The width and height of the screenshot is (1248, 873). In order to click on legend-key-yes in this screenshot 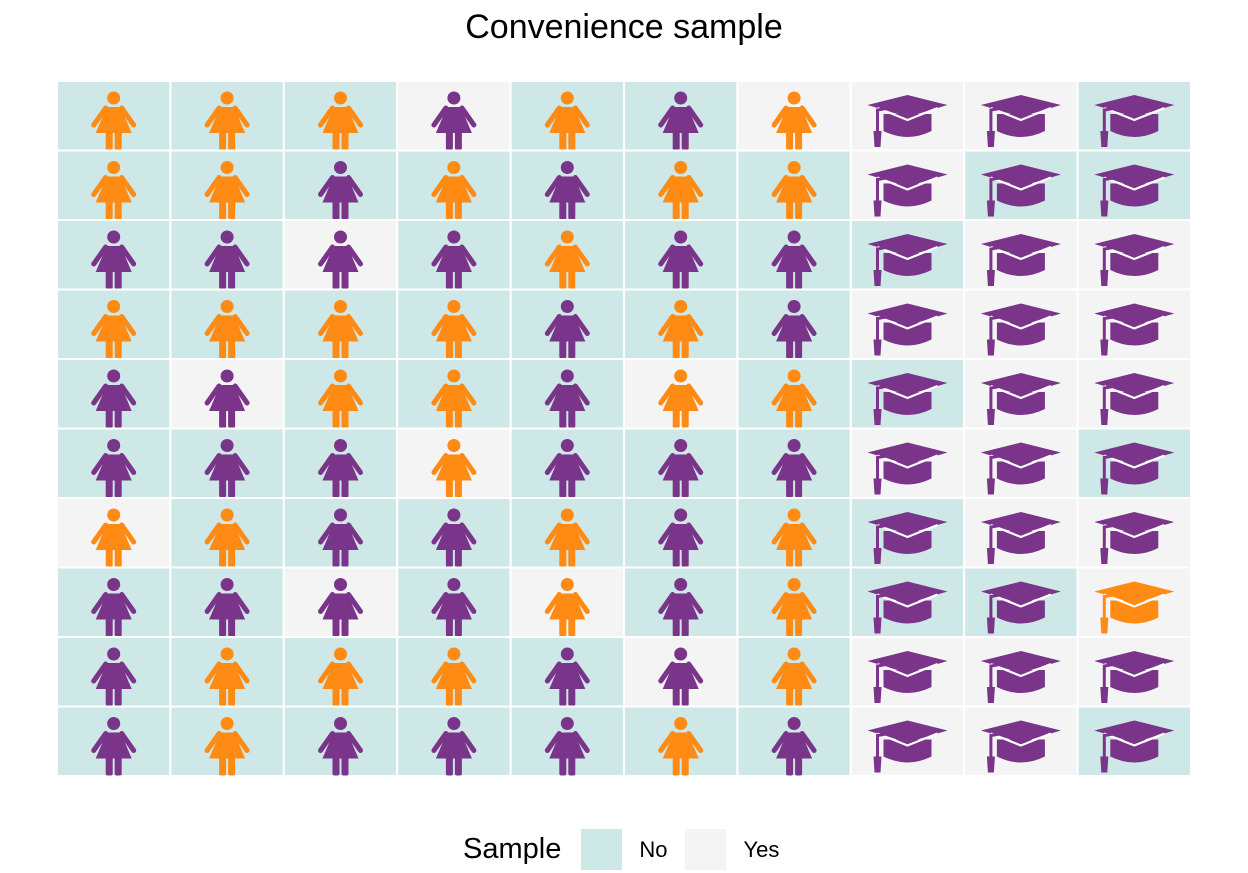, I will do `click(706, 849)`.